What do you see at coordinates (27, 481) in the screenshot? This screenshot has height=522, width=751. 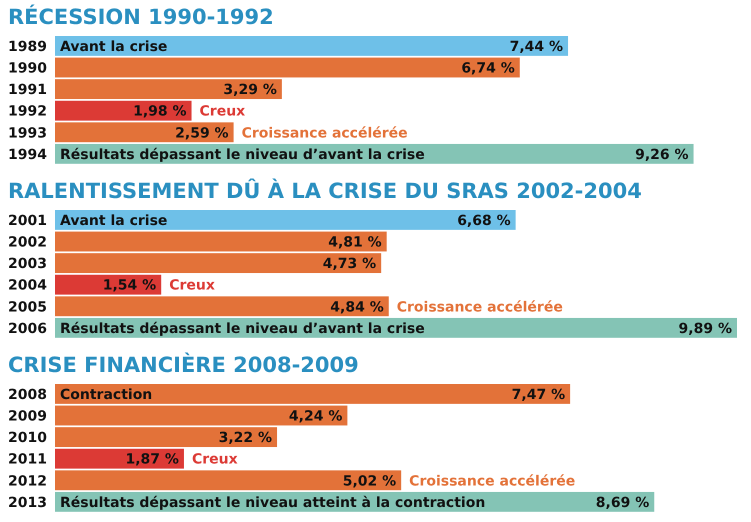 I see `y-tick-label: 2012` at bounding box center [27, 481].